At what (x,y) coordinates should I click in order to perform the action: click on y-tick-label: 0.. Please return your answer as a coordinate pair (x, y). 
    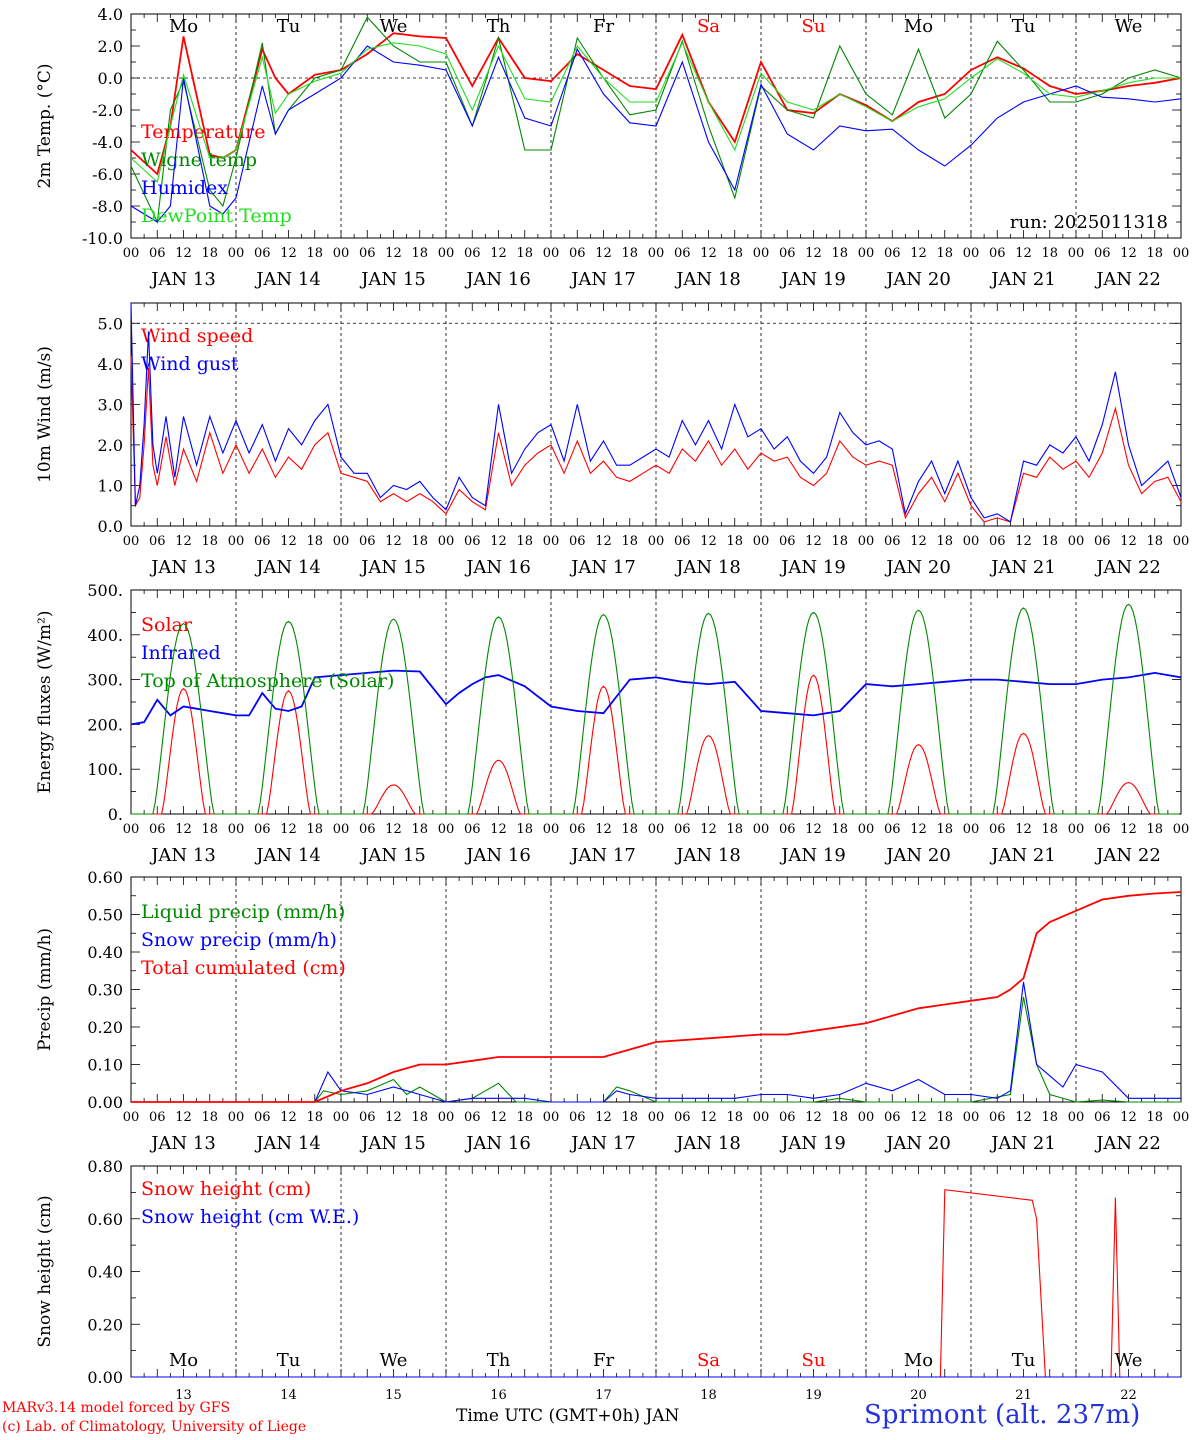
    Looking at the image, I should click on (115, 814).